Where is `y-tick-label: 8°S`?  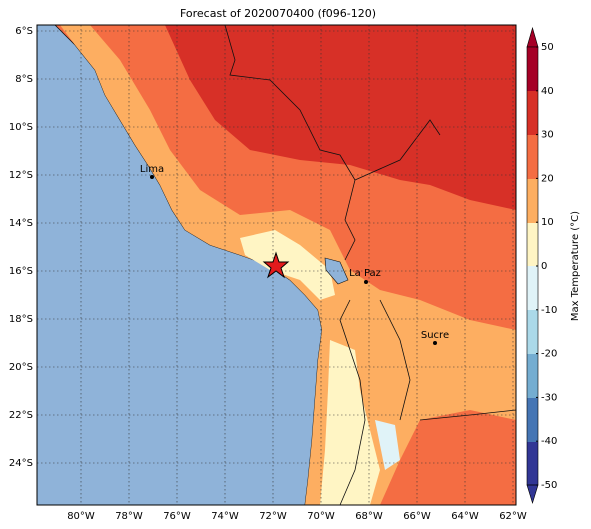 y-tick-label: 8°S is located at coordinates (24, 79).